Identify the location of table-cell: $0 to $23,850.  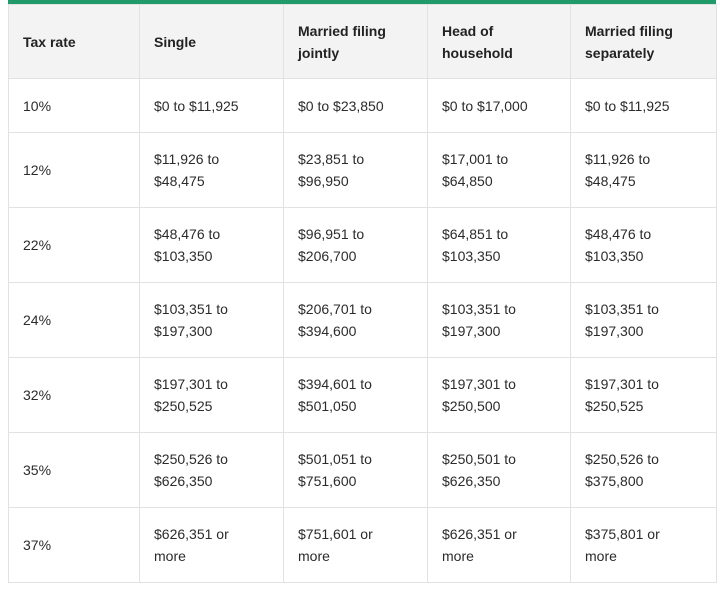
(355, 105).